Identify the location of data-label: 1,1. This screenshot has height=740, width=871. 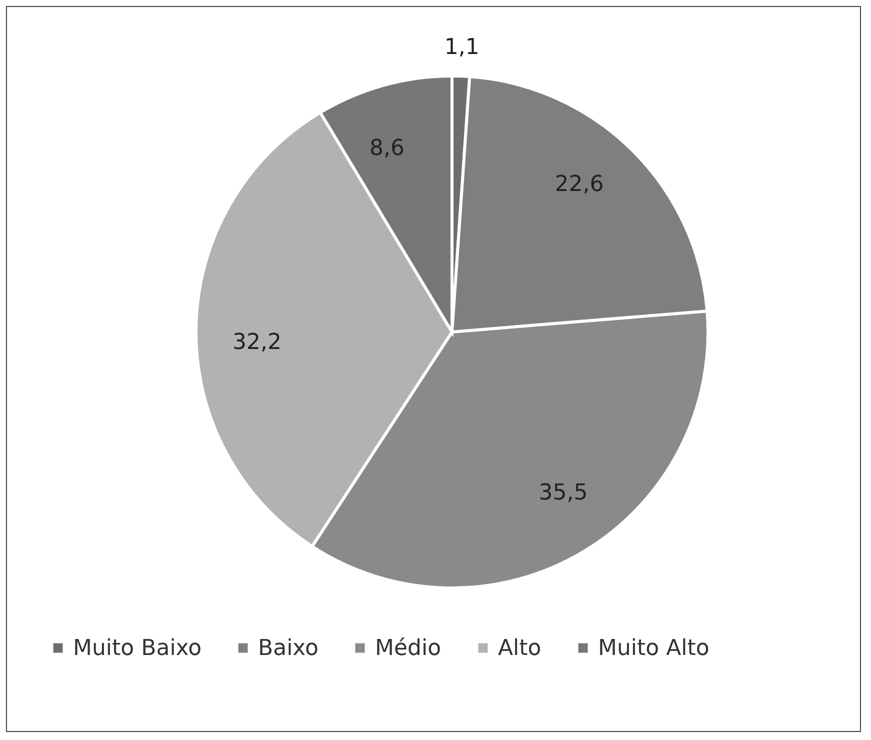
(462, 47).